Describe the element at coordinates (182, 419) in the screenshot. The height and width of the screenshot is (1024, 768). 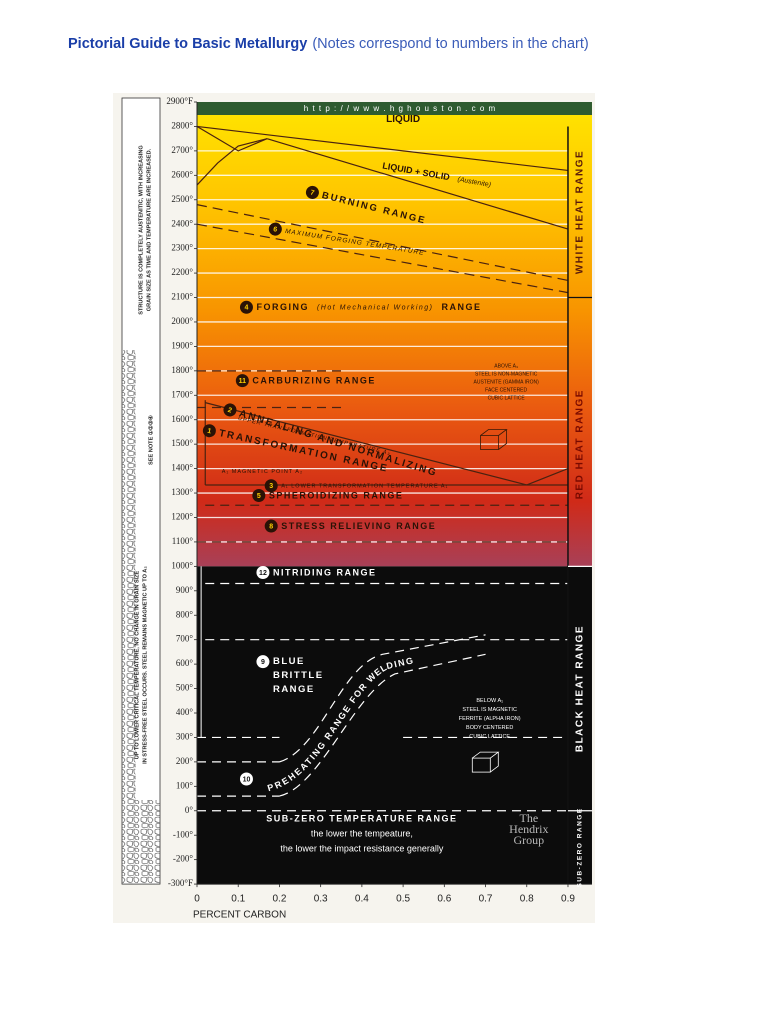
I see `y-tick-label: 1600°` at that location.